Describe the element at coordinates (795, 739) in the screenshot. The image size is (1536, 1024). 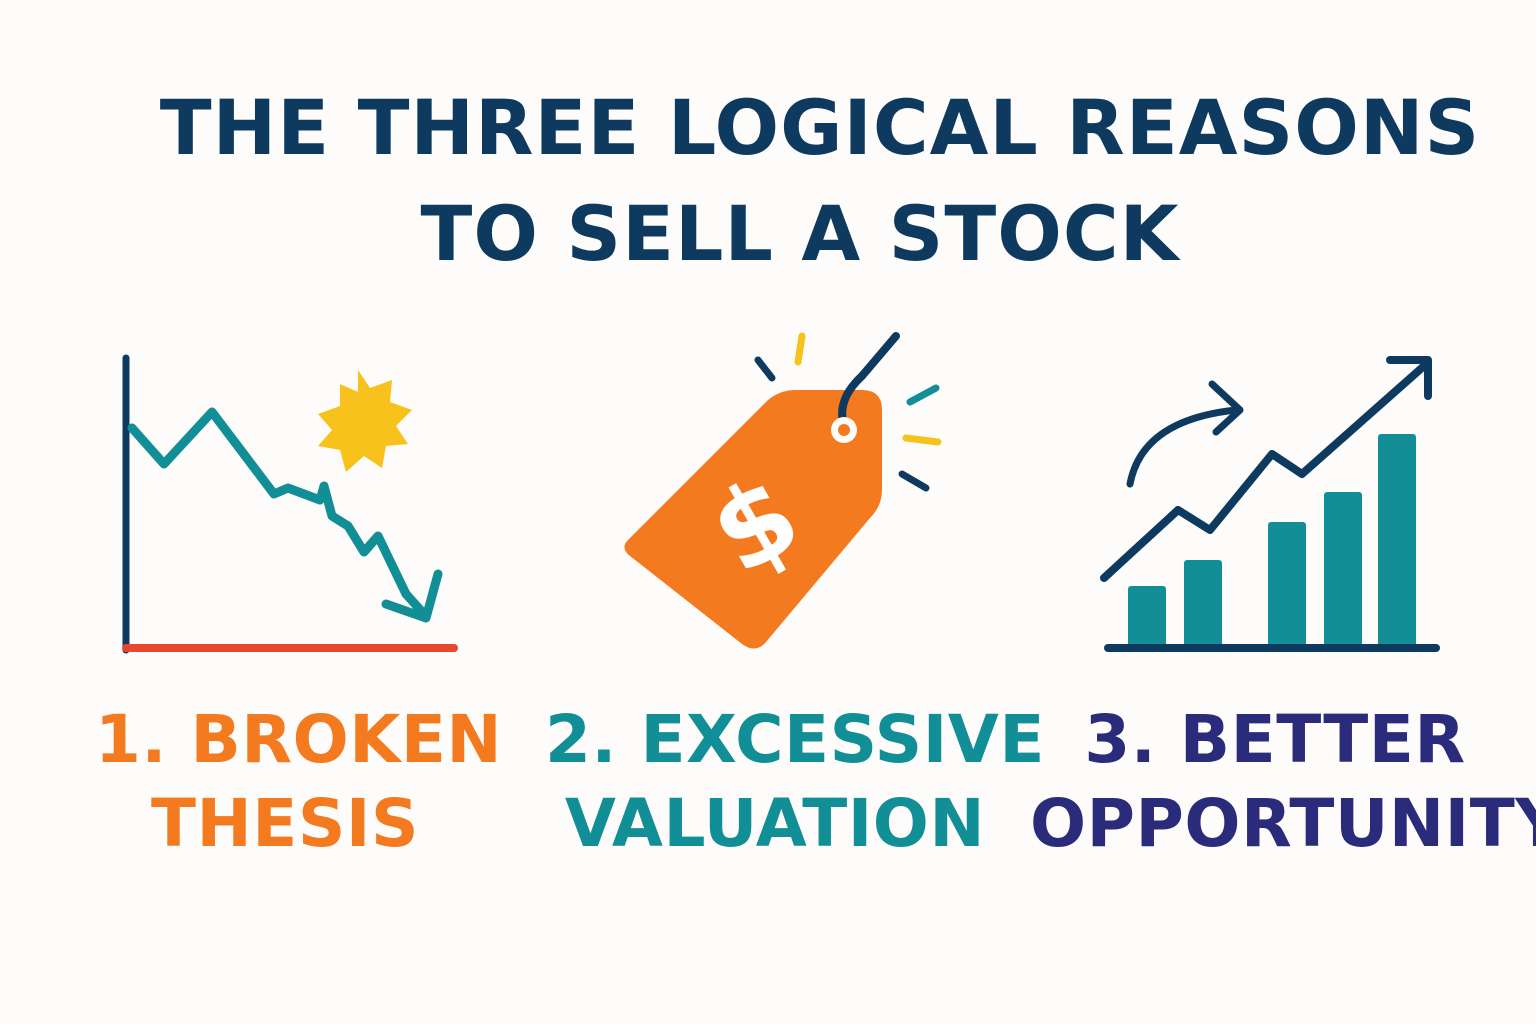
I see `reason-2-line-1: 2. EXCESSIVE` at that location.